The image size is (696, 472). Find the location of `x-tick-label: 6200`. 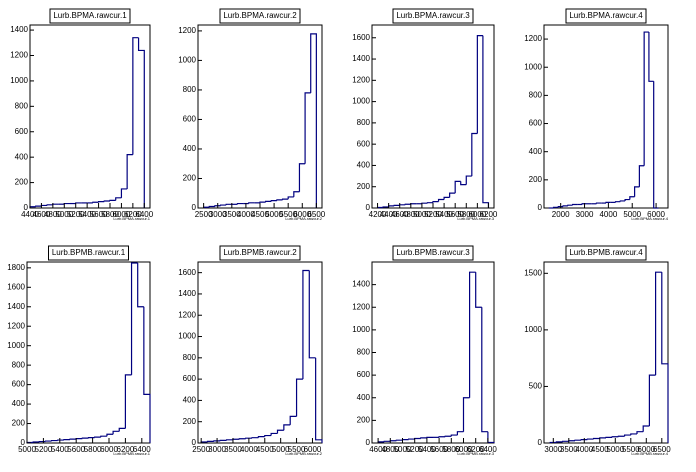

x-tick-label: 6200 is located at coordinates (126, 449).